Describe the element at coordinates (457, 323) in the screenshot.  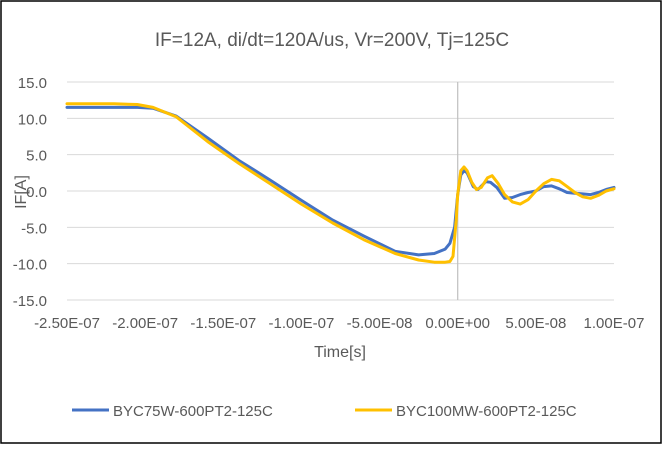
I see `x-tick-label: 0.00E+00` at that location.